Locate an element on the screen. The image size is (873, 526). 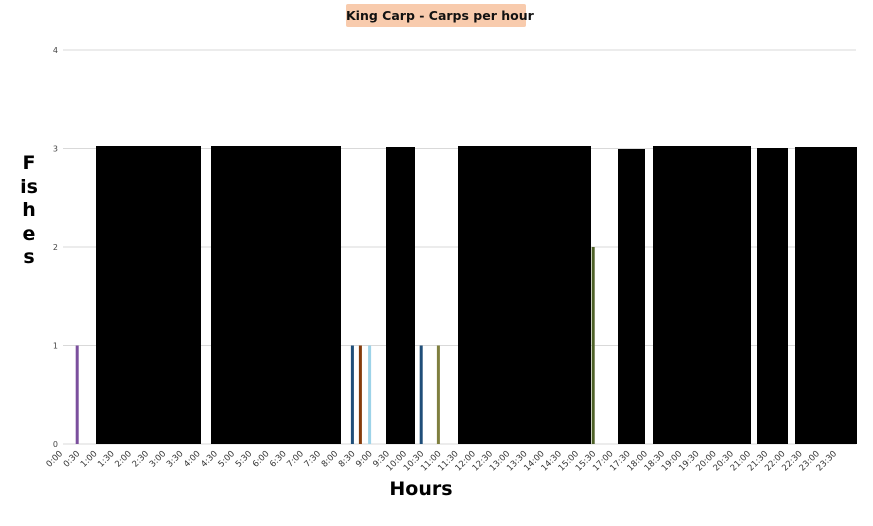
x-tick-label: 6:00 is located at coordinates (261, 459).